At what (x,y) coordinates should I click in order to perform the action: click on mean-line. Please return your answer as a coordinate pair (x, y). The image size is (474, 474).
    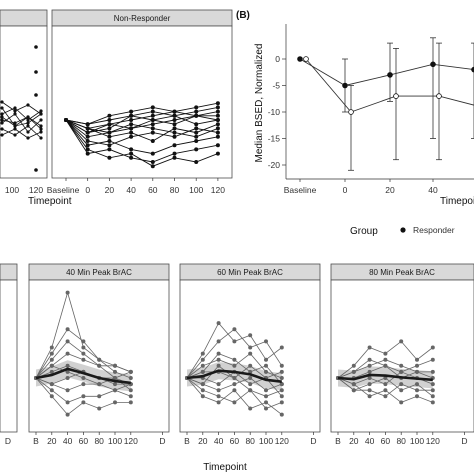
    Looking at the image, I should click on (83, 376).